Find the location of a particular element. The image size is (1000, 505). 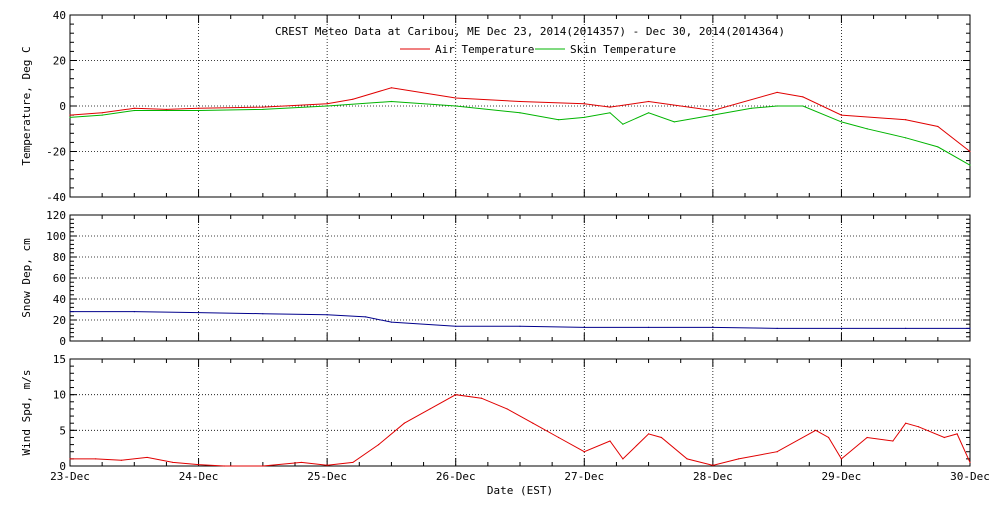

y-tick-label: -40 is located at coordinates (56, 197).